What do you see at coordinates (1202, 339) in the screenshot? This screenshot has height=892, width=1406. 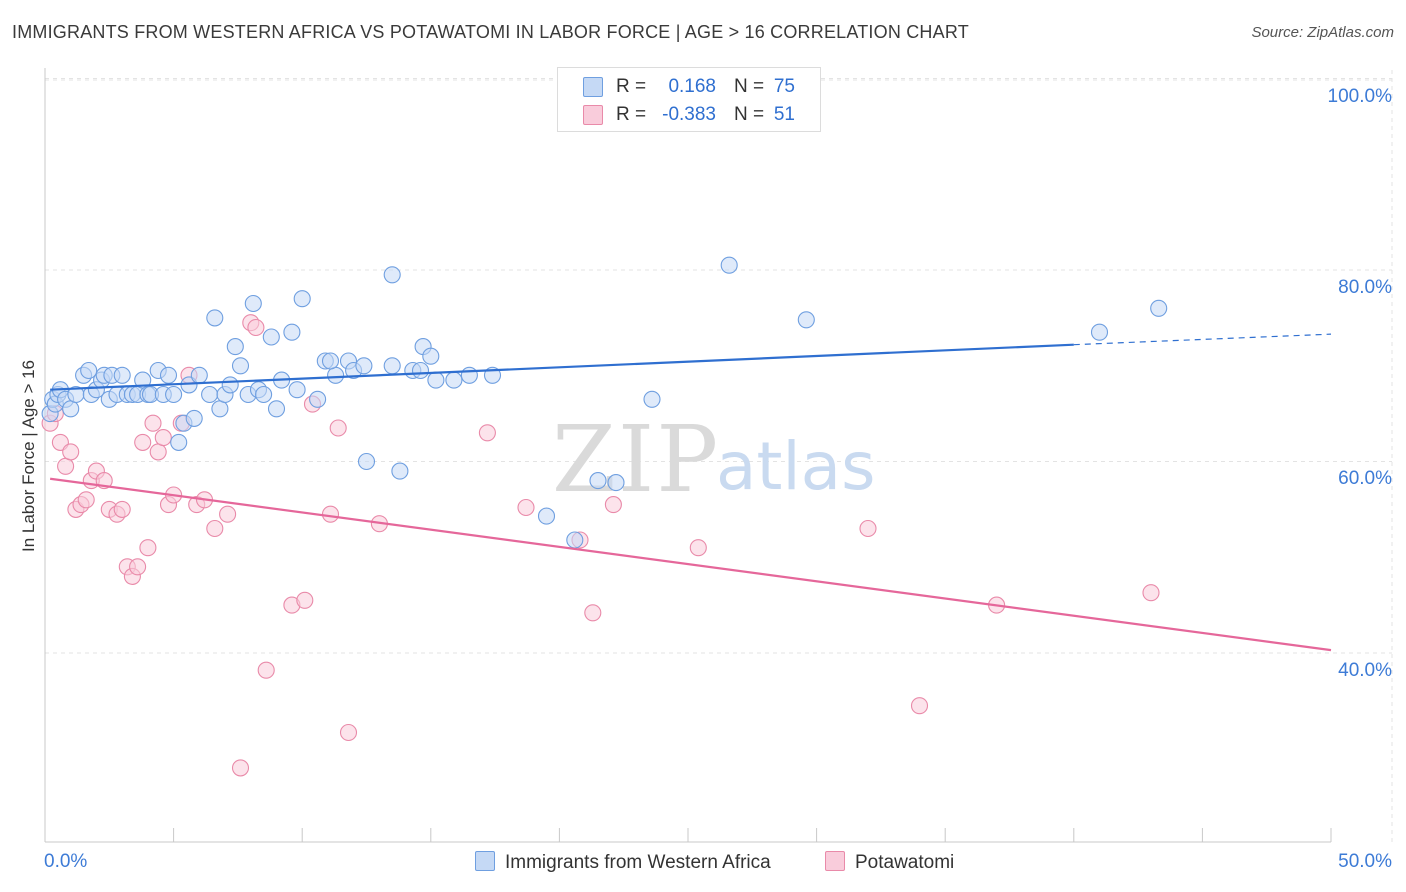 I see `western-africa-trend-extension` at bounding box center [1202, 339].